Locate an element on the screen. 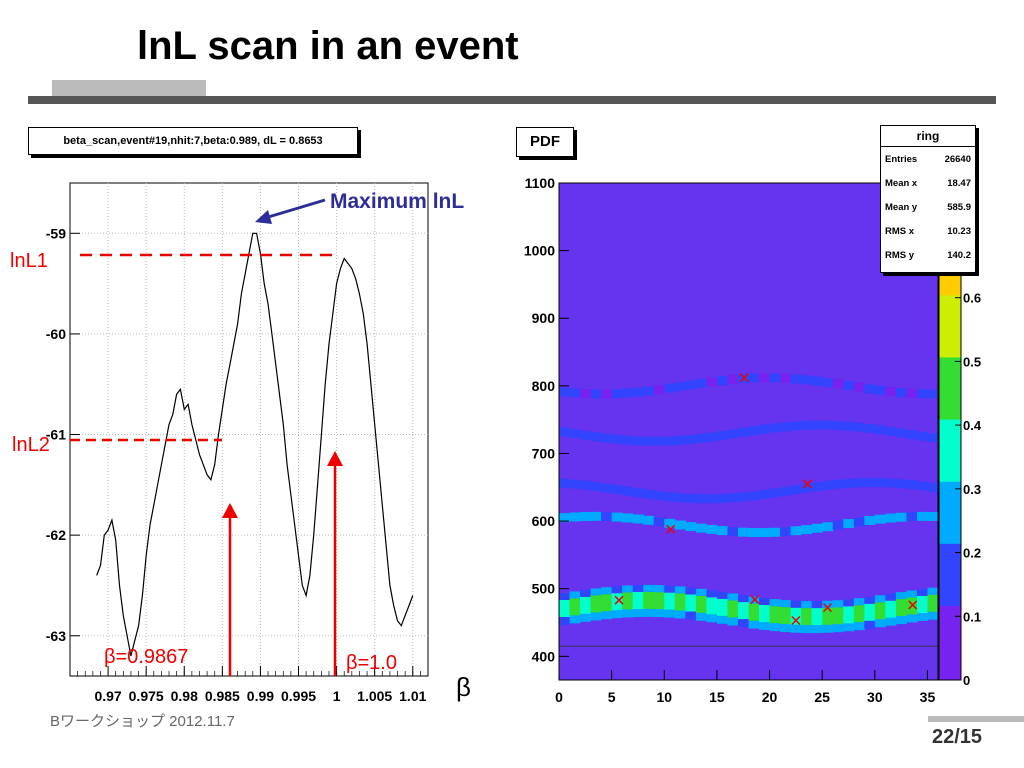  beta1-arrow-head is located at coordinates (230, 510).